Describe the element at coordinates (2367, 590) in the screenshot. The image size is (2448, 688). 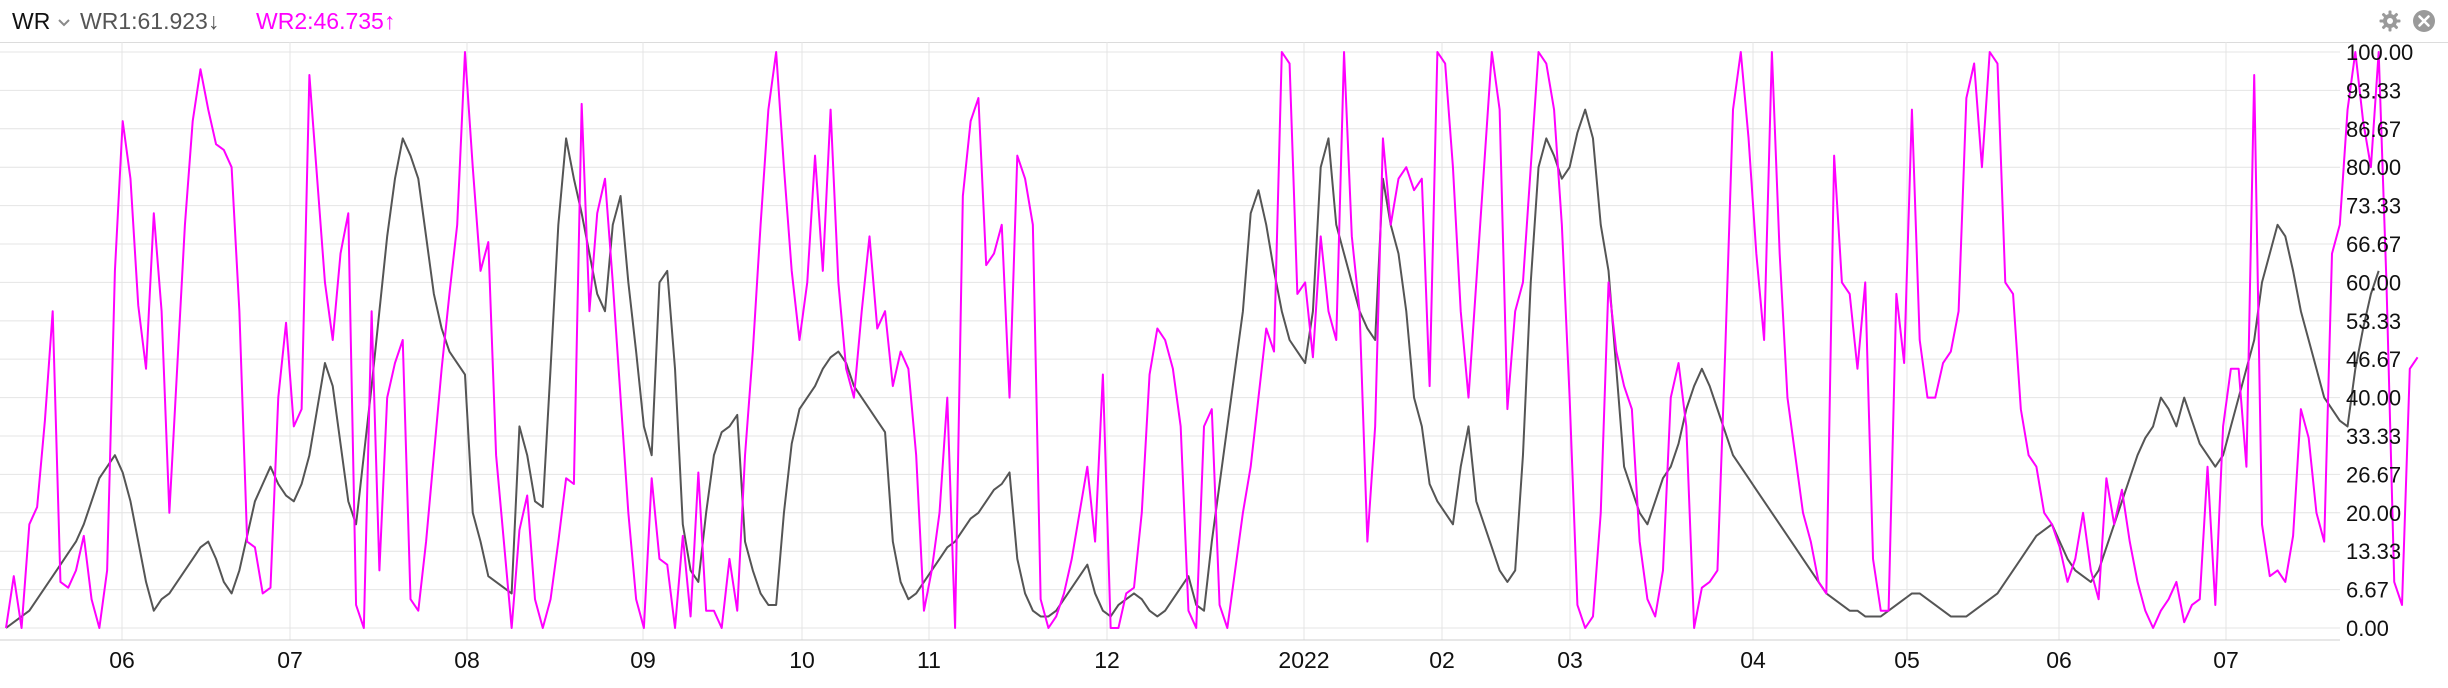
I see `y-tick-label: 6.67` at that location.